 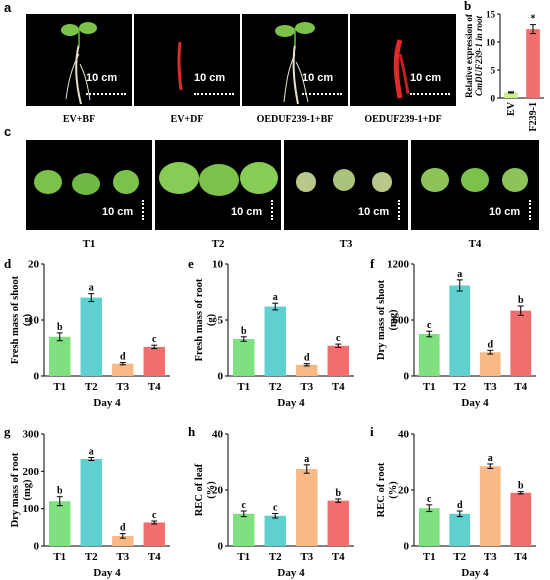 What do you see at coordinates (79, 119) in the screenshot?
I see `caption-ev-bf: EV+BF` at bounding box center [79, 119].